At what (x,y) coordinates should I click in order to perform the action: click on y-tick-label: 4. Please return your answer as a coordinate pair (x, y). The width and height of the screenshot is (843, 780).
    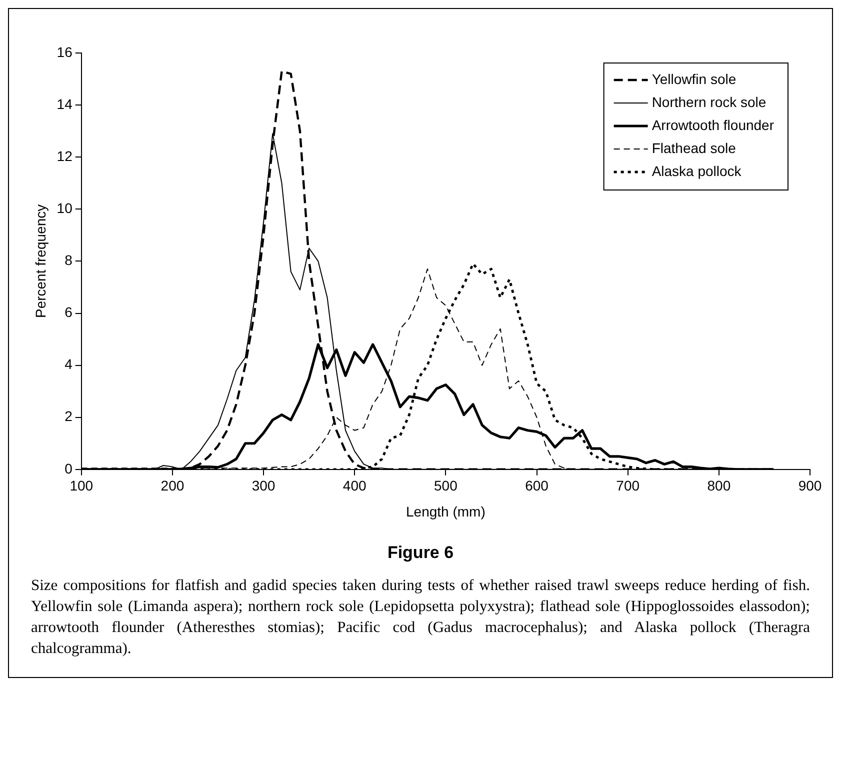
    Looking at the image, I should click on (68, 364).